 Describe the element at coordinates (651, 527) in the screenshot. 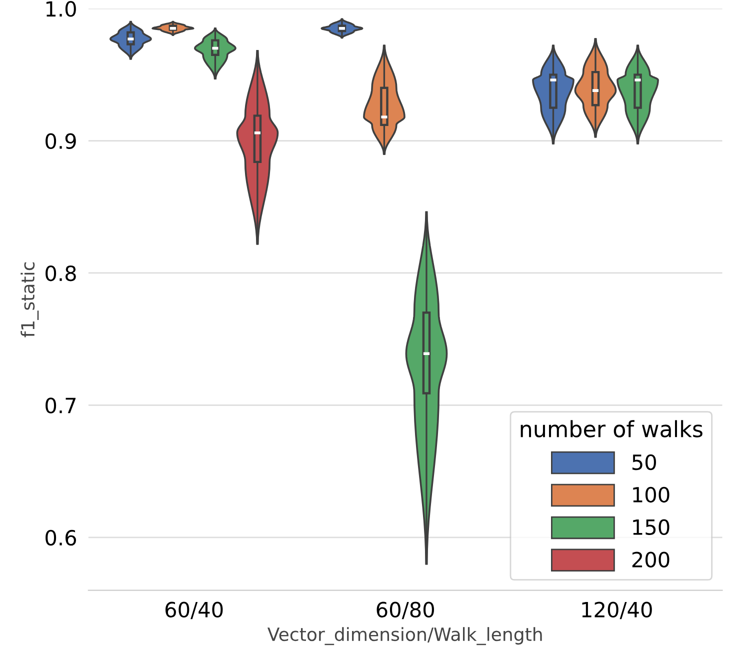

I see `legend-label: 150` at that location.